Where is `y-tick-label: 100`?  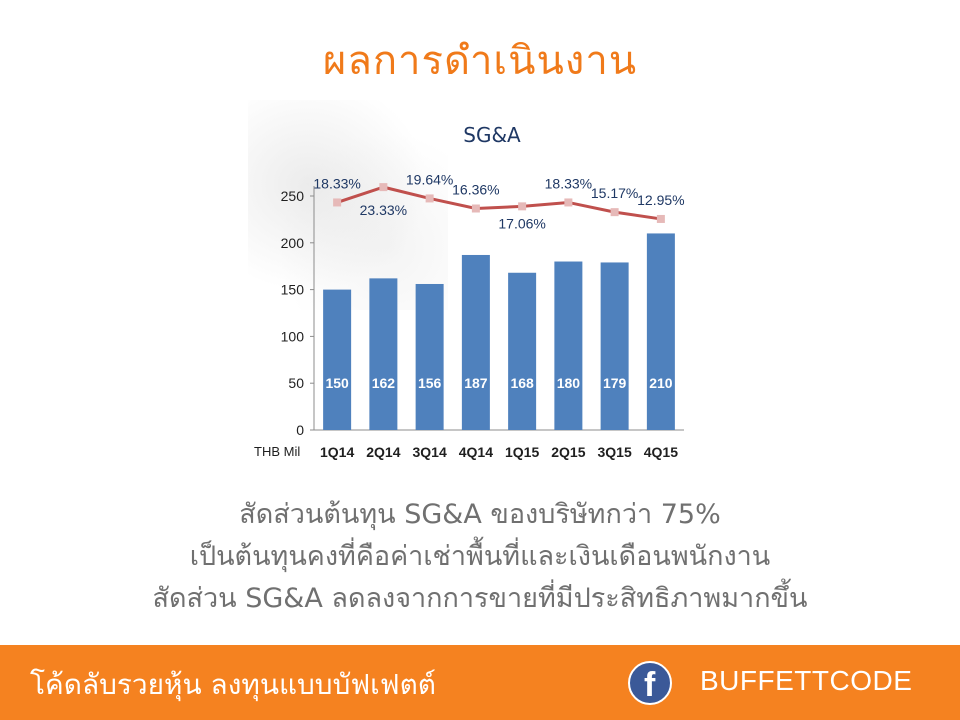
y-tick-label: 100 is located at coordinates (293, 336).